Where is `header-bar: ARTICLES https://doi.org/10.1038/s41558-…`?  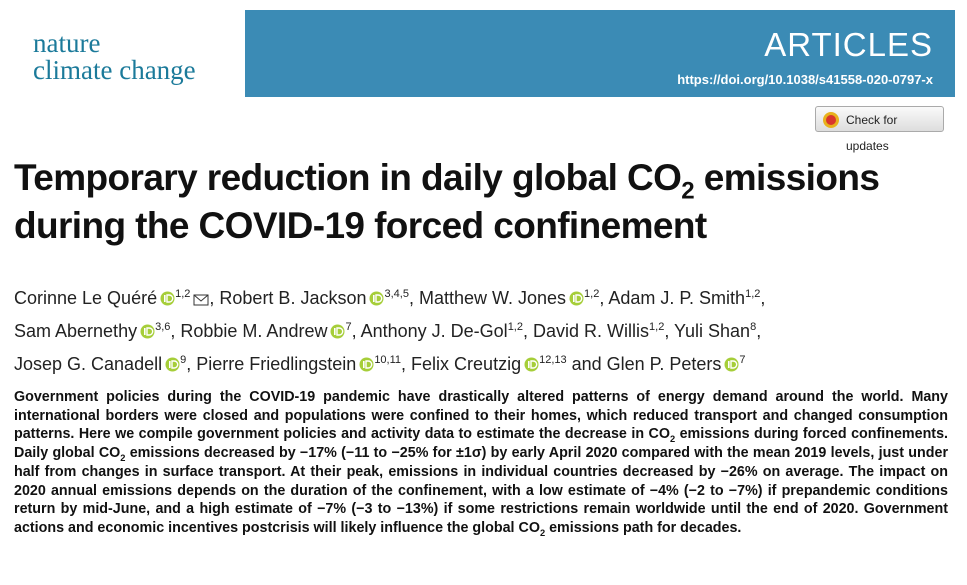 header-bar: ARTICLES https://doi.org/10.1038/s41558-… is located at coordinates (600, 53).